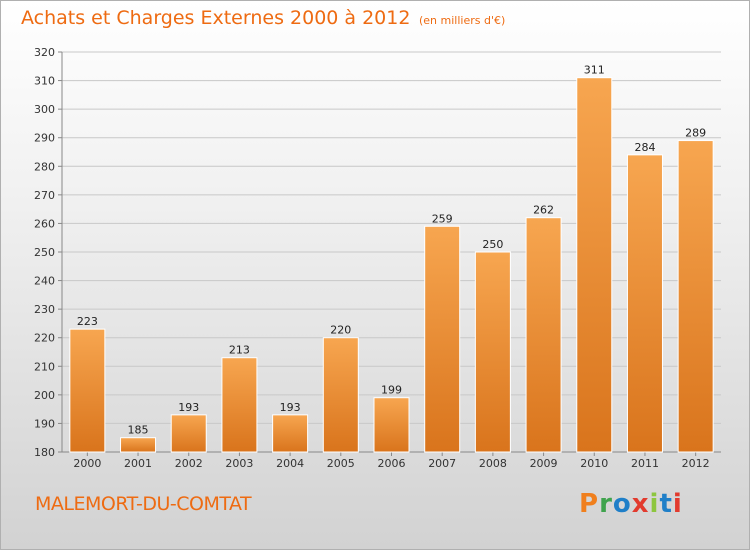  I want to click on proxiti-logo: Proxiti, so click(631, 504).